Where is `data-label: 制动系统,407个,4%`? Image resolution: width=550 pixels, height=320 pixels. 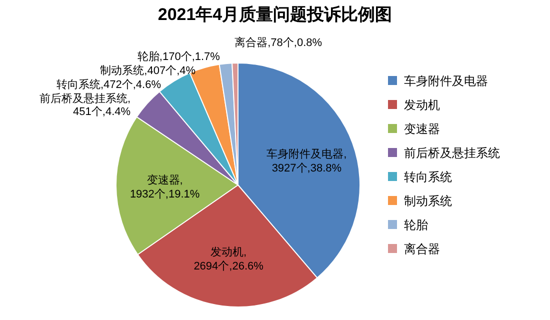
data-label: 制动系统,407个,4% is located at coordinates (148, 70).